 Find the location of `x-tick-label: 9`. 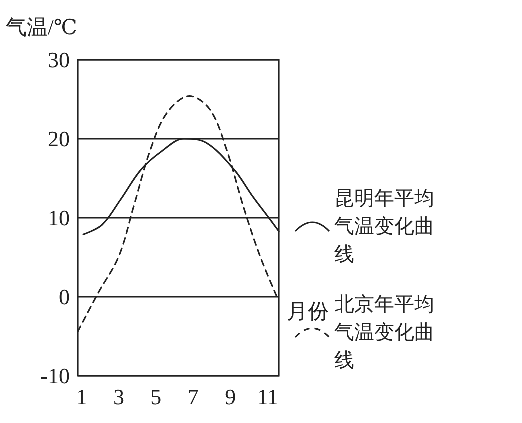

x-tick-label: 9 is located at coordinates (230, 397).